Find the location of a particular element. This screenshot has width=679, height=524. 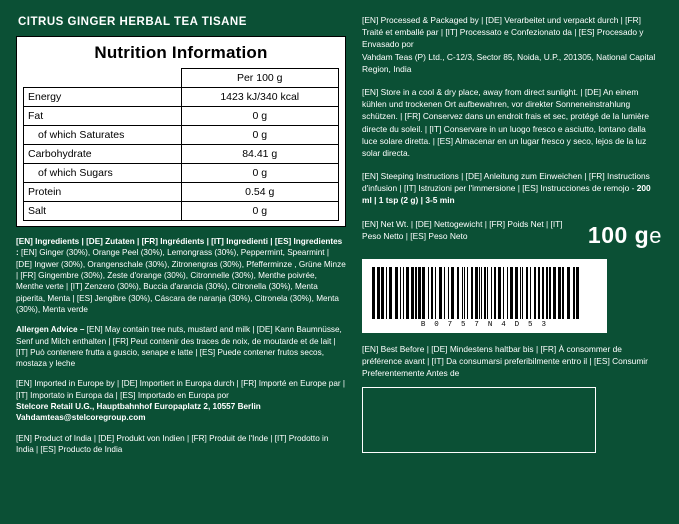

table-row: of which Sugars 0 g is located at coordinates (181, 173).